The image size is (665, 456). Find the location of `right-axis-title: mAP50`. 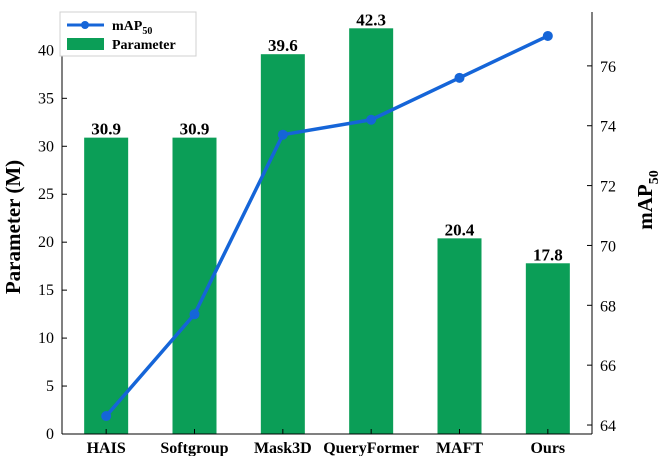

right-axis-title: mAP50 is located at coordinates (647, 200).